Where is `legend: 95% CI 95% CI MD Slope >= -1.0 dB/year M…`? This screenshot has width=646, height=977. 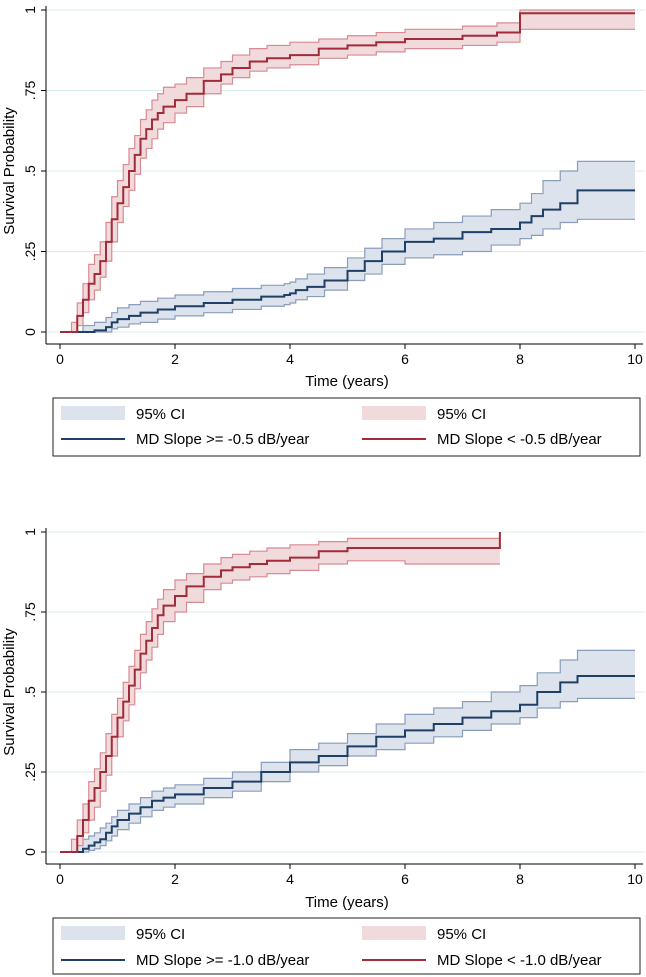 legend: 95% CI 95% CI MD Slope >= -1.0 dB/year M… is located at coordinates (346, 946).